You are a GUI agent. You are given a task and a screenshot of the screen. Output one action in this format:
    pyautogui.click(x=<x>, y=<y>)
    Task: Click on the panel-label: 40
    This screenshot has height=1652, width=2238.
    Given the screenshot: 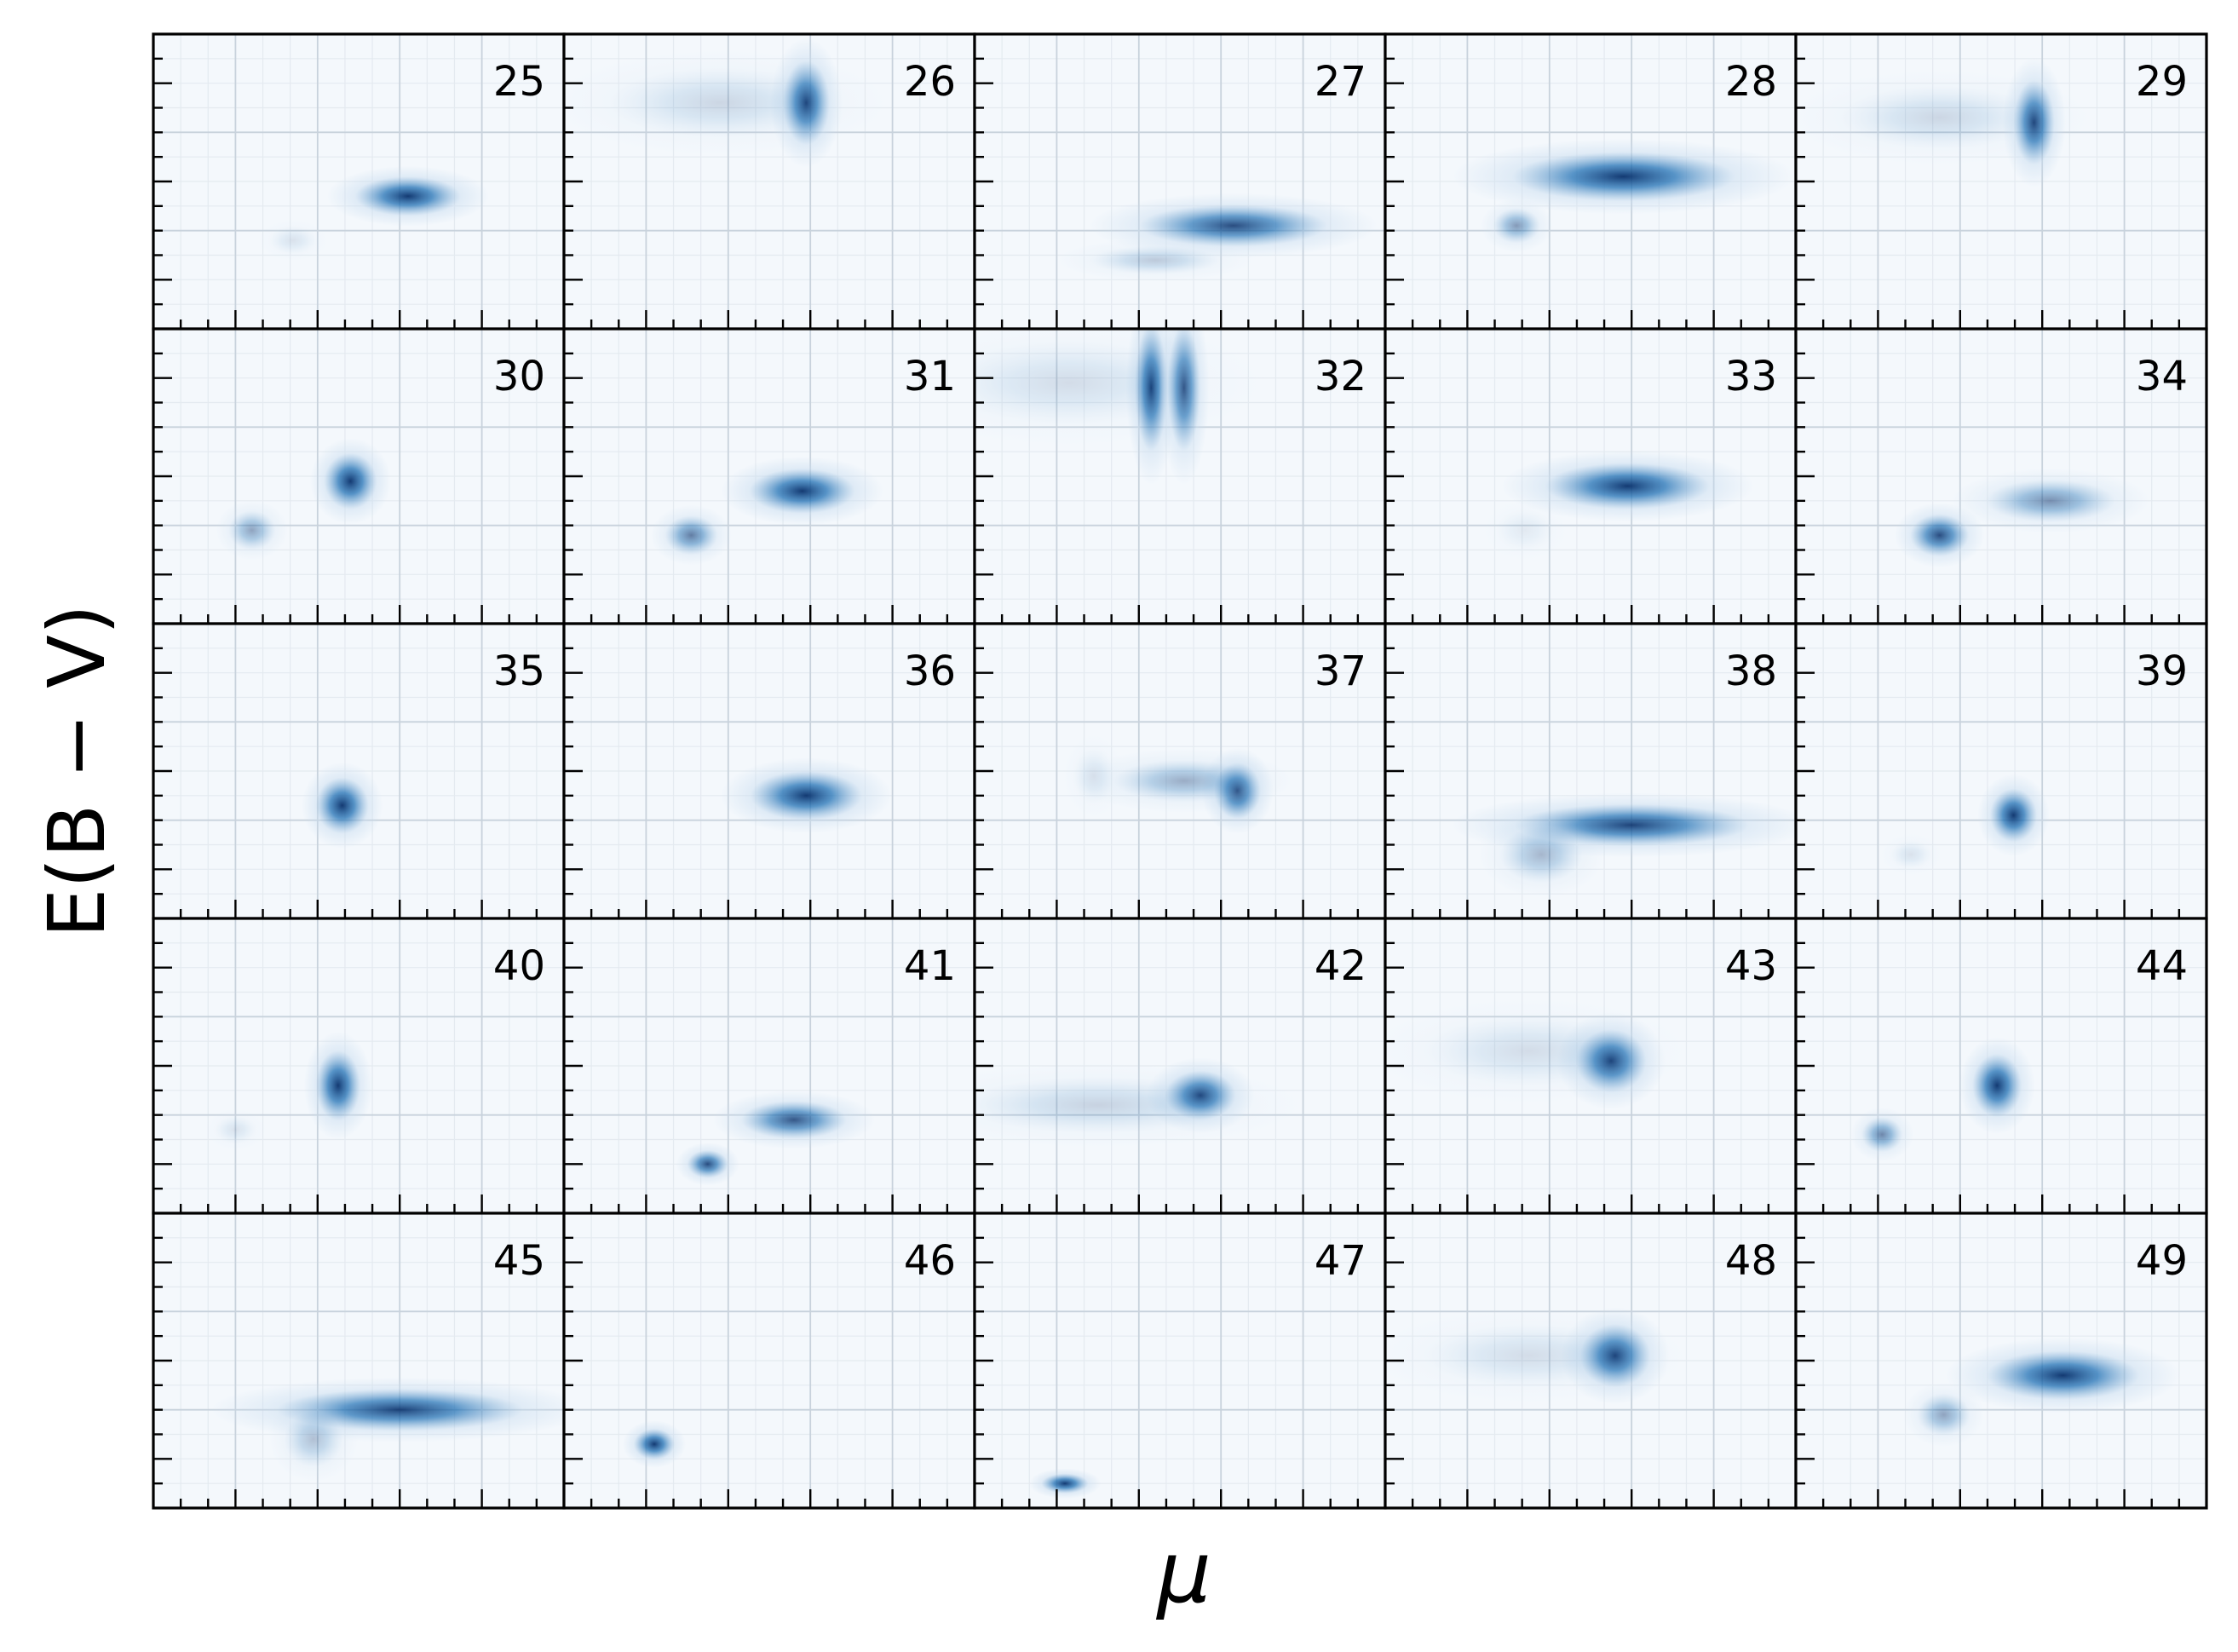 What is the action you would take?
    pyautogui.click(x=519, y=966)
    